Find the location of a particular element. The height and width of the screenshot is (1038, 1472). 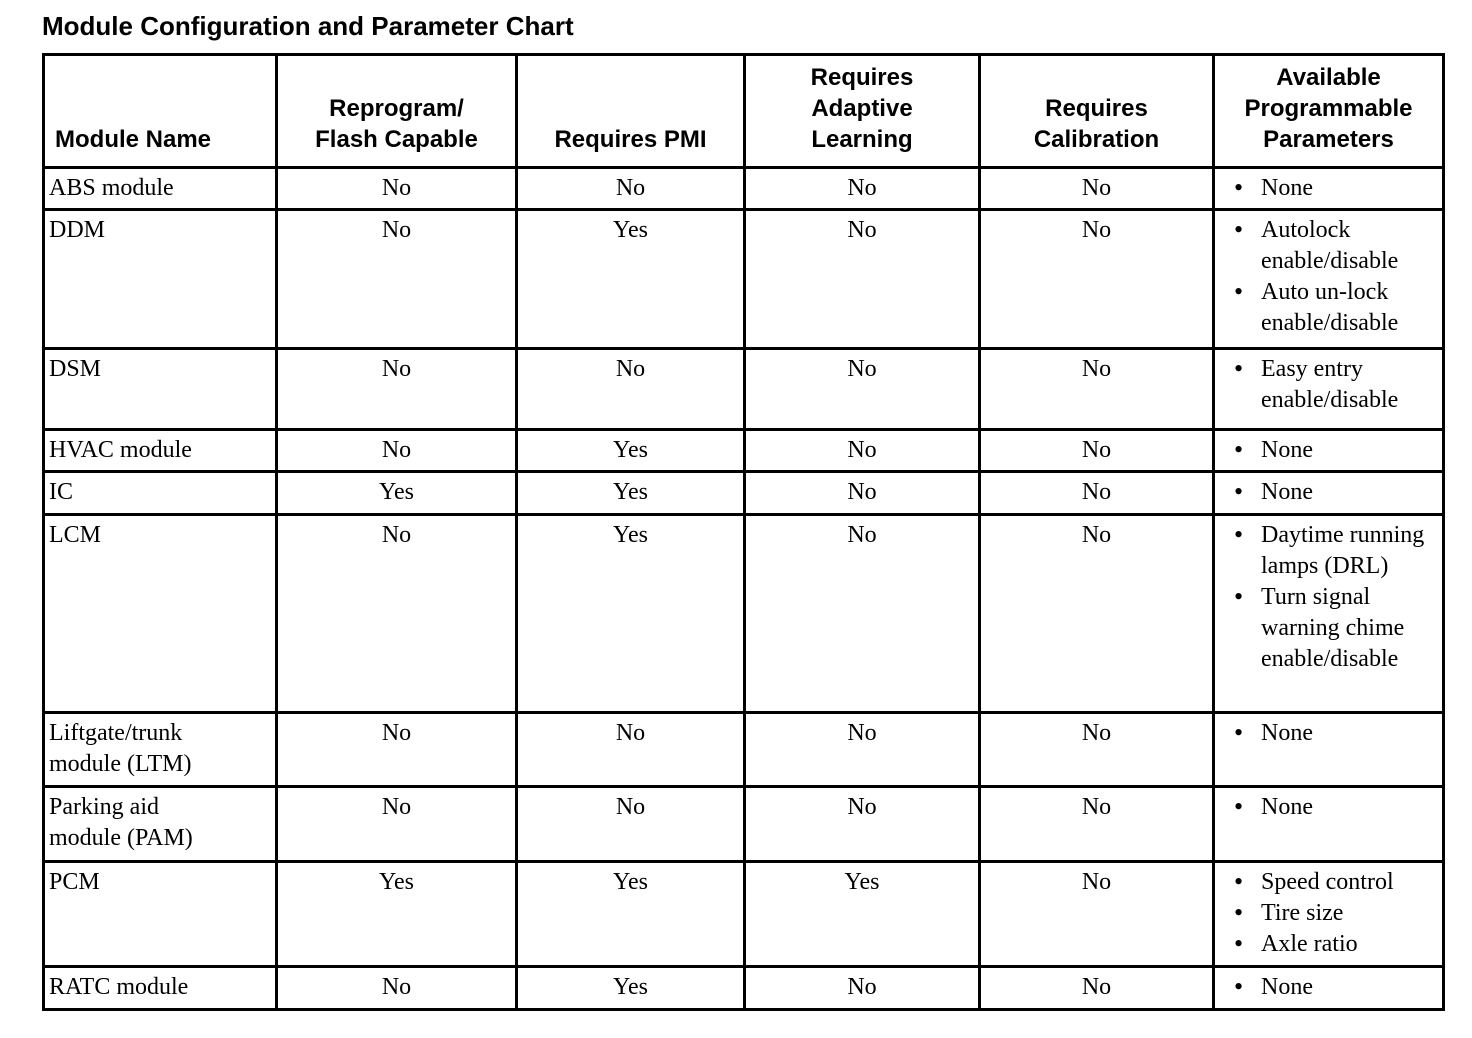

column-header-requires-pmi: Requires PMI is located at coordinates (630, 111).